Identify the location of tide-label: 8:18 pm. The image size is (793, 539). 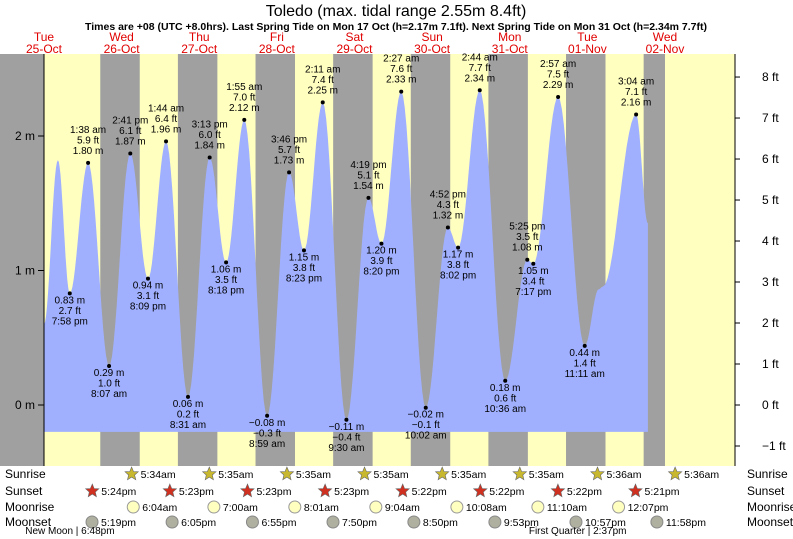
(226, 290).